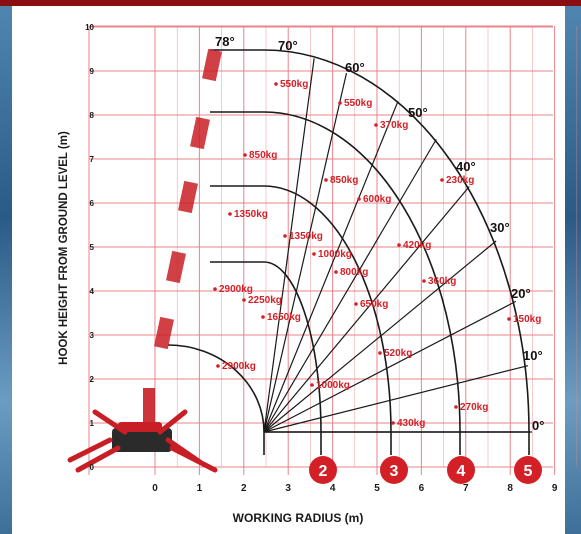 Image resolution: width=581 pixels, height=534 pixels. I want to click on boom-section-number: 4, so click(461, 471).